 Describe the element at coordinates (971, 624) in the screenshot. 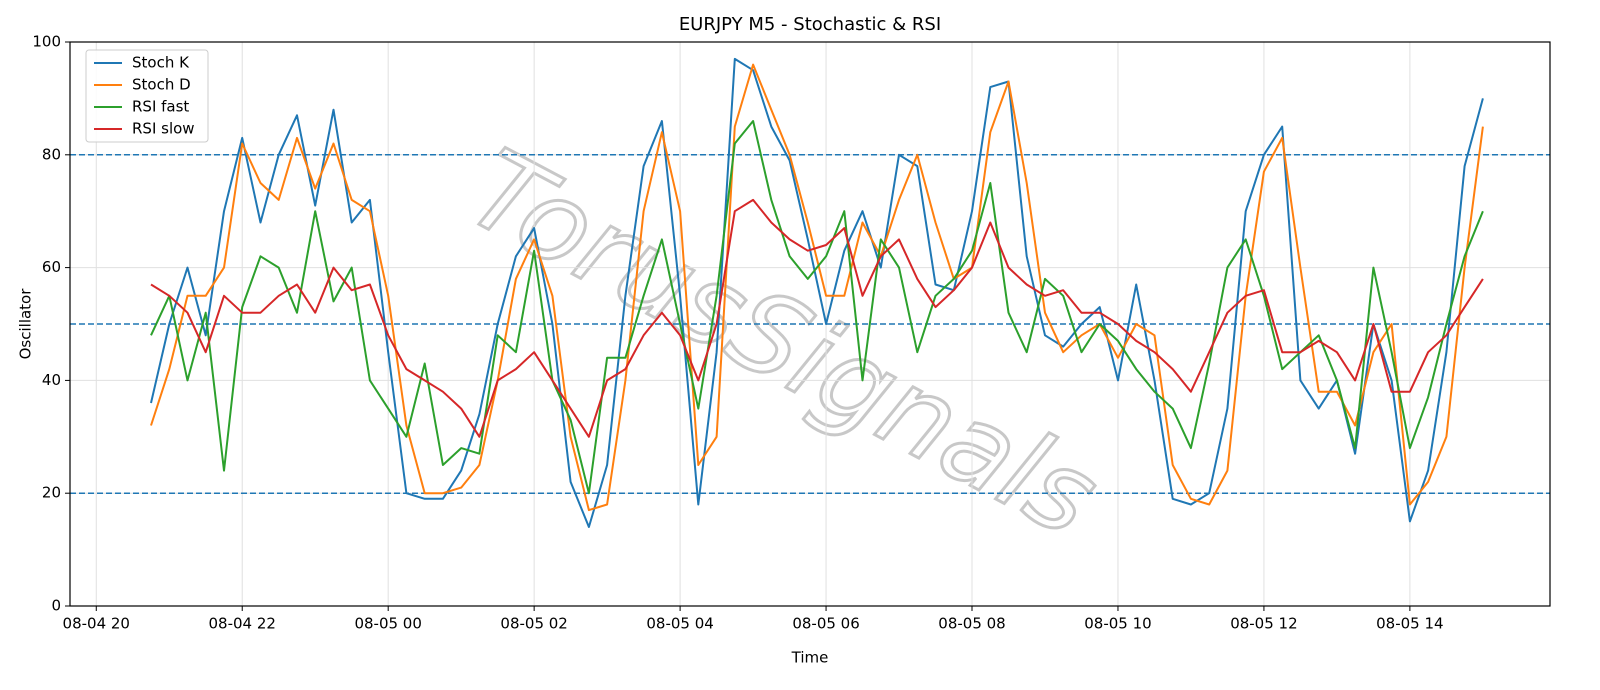

I see `x-tick-label: 08-05 08` at that location.